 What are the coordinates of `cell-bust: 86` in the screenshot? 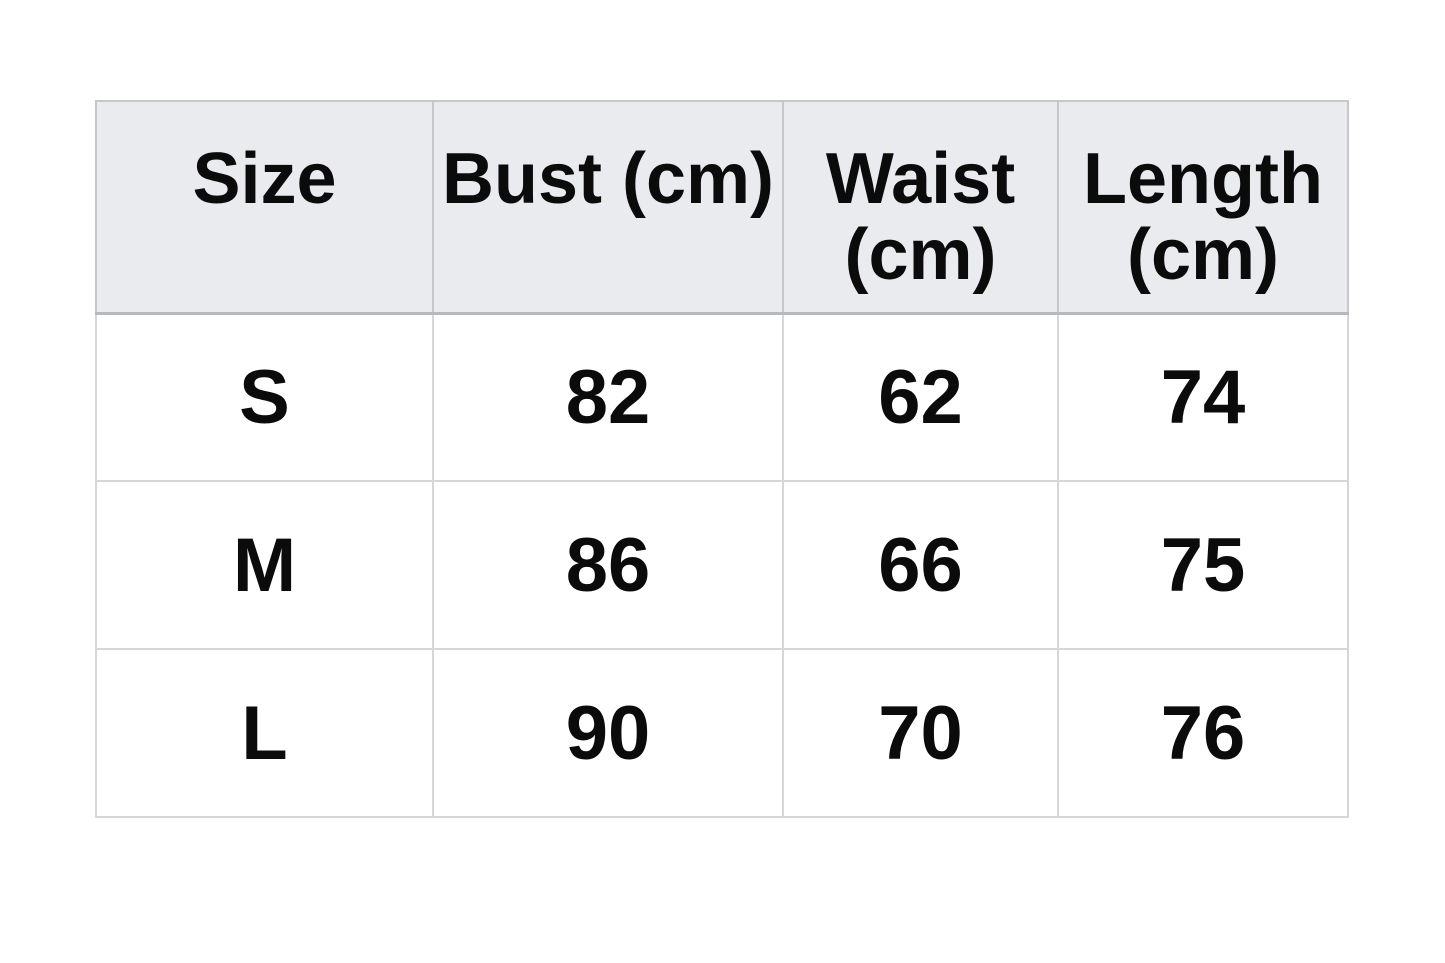 It's located at (608, 565).